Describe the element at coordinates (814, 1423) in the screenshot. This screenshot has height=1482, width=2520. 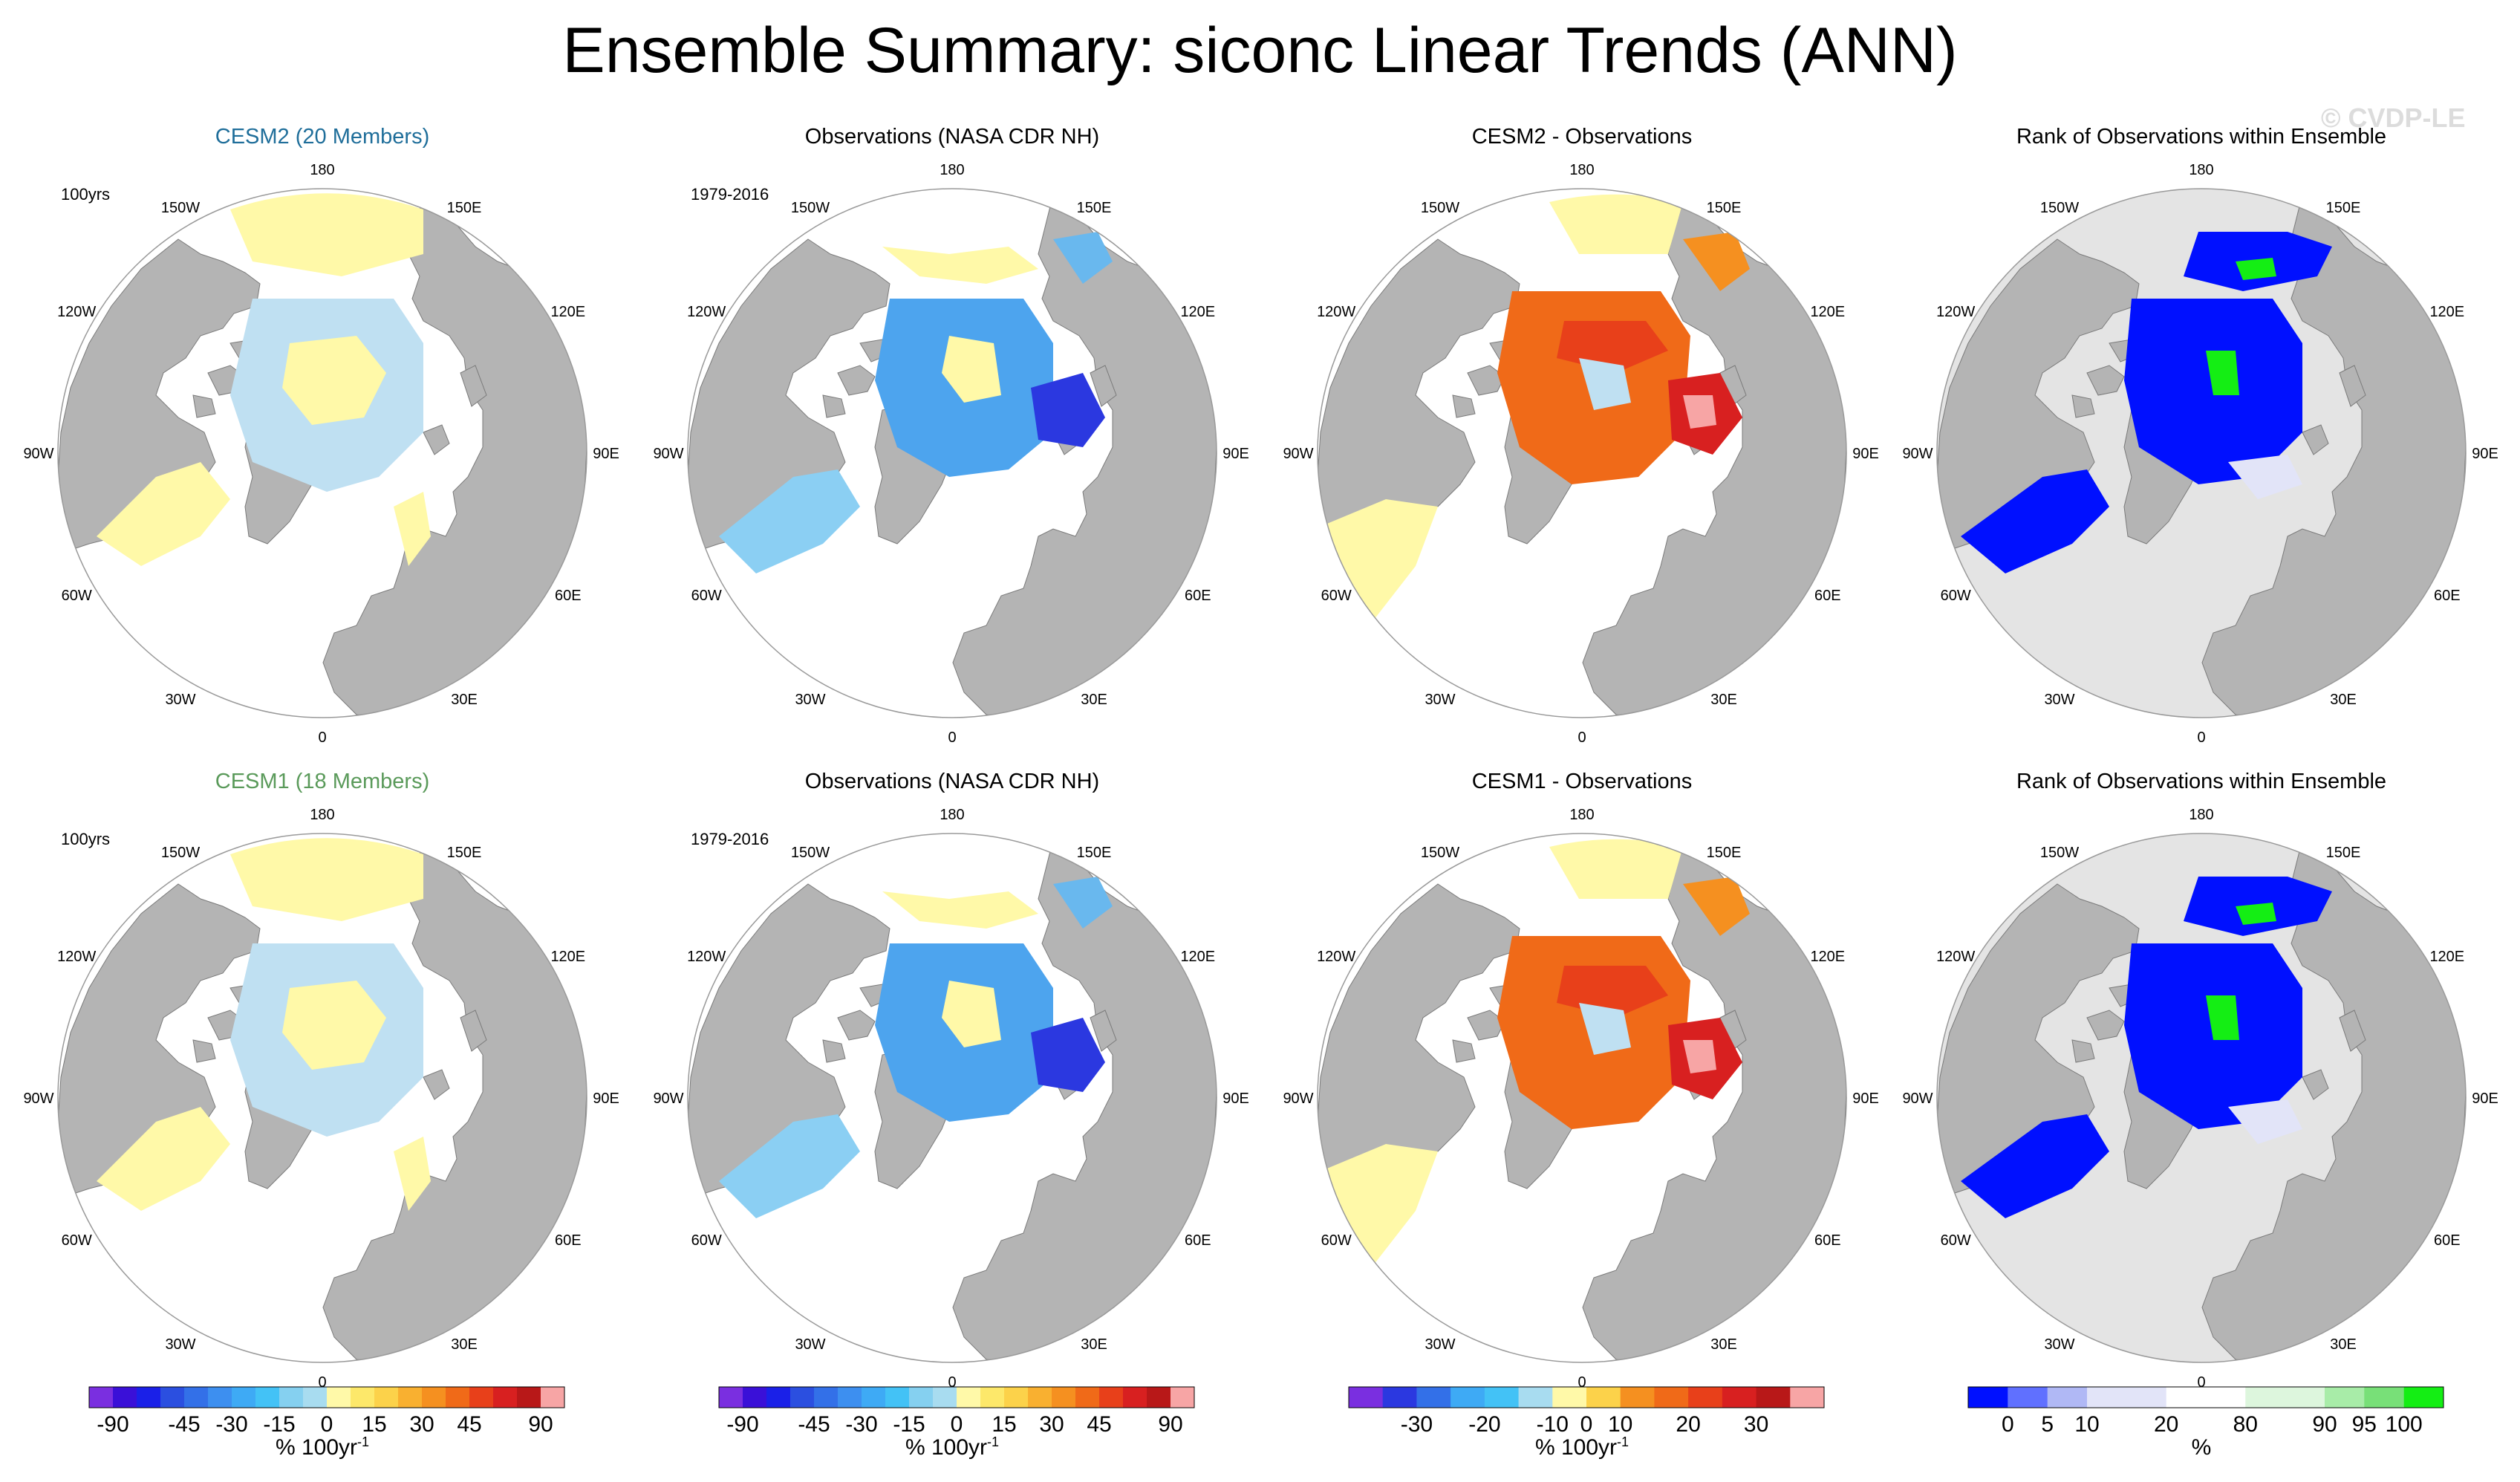
I see `colorbar-tick-label: -45` at that location.